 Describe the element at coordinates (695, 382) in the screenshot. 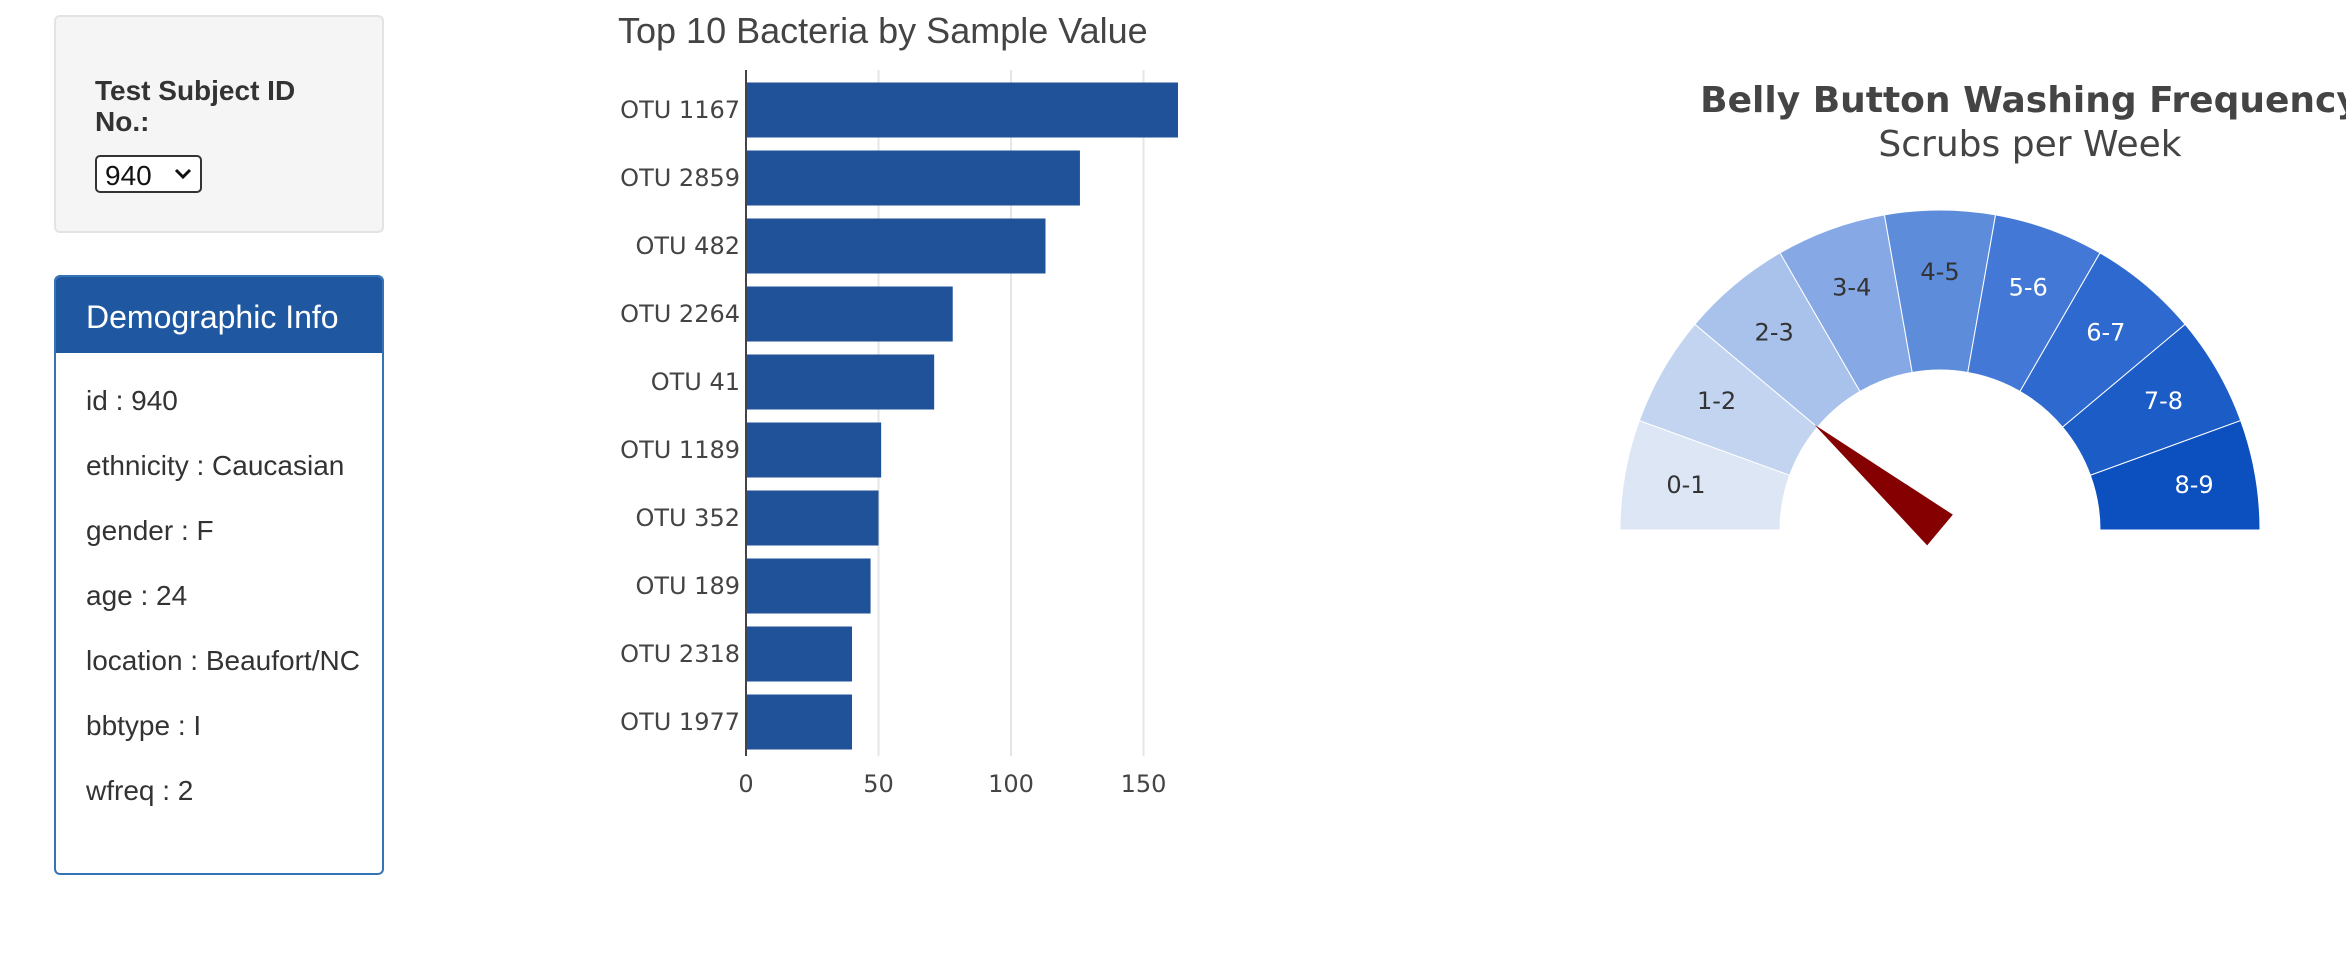

I see `bar-category-label: OTU 41` at that location.